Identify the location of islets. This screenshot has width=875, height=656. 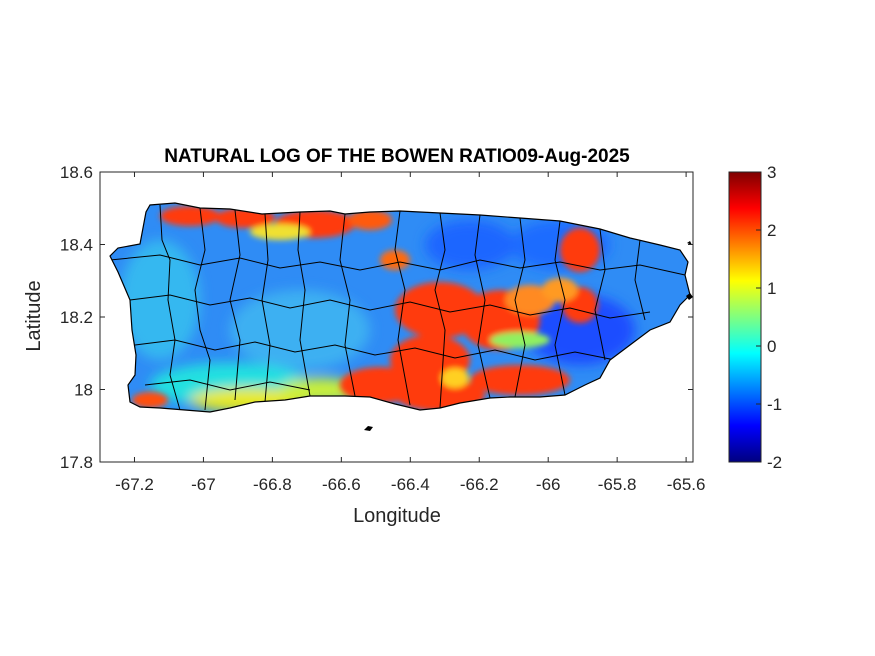
(528, 336).